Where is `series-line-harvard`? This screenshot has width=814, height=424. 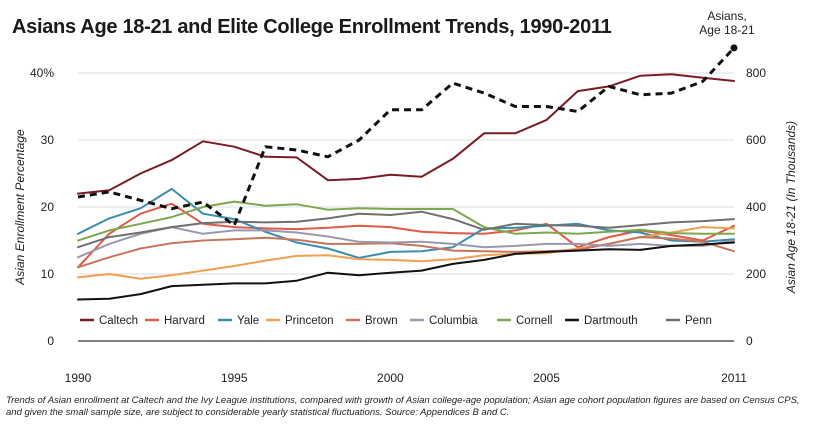
series-line-harvard is located at coordinates (406, 235).